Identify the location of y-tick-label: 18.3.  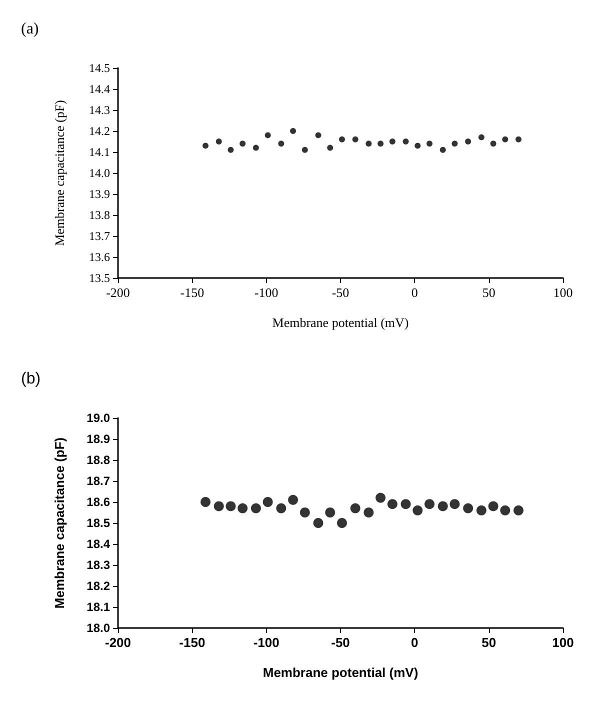
(98, 565).